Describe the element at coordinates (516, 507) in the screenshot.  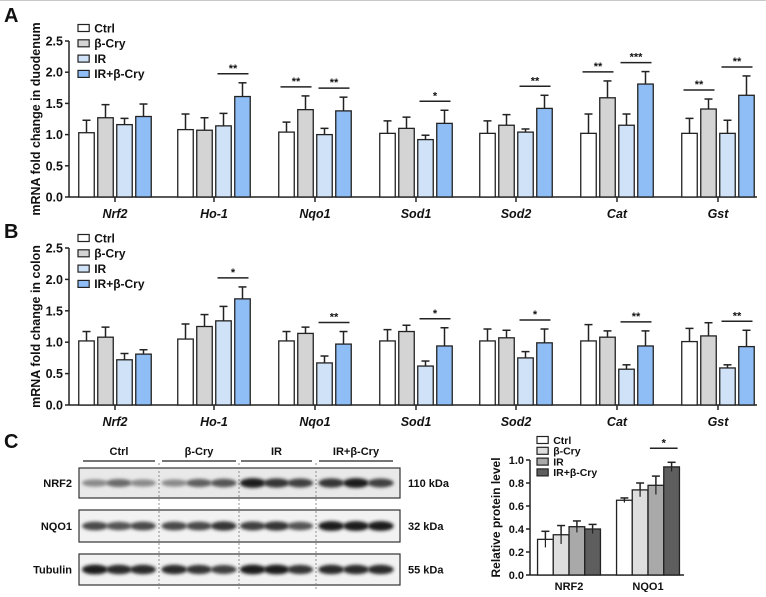
I see `y-tick-label: 0.6` at that location.